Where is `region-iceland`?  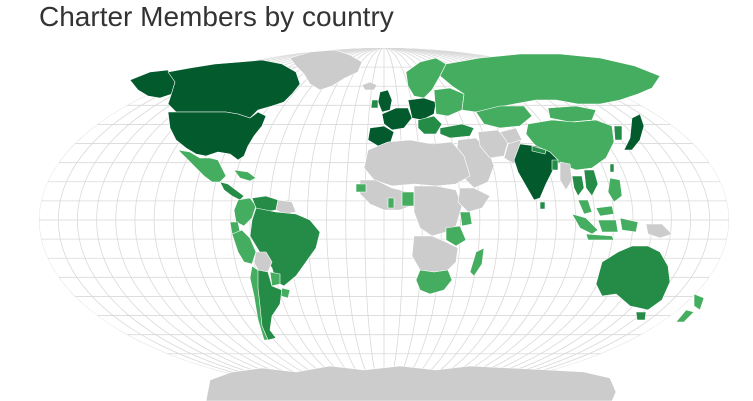 region-iceland is located at coordinates (369, 86).